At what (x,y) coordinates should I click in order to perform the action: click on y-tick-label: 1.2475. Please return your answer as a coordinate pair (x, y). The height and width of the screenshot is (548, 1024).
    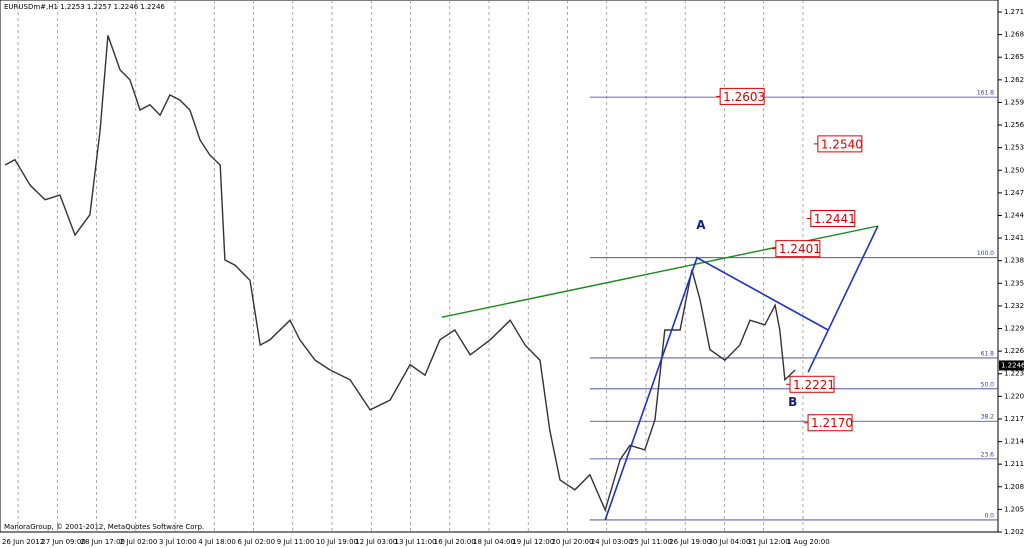
    Looking at the image, I should click on (1014, 193).